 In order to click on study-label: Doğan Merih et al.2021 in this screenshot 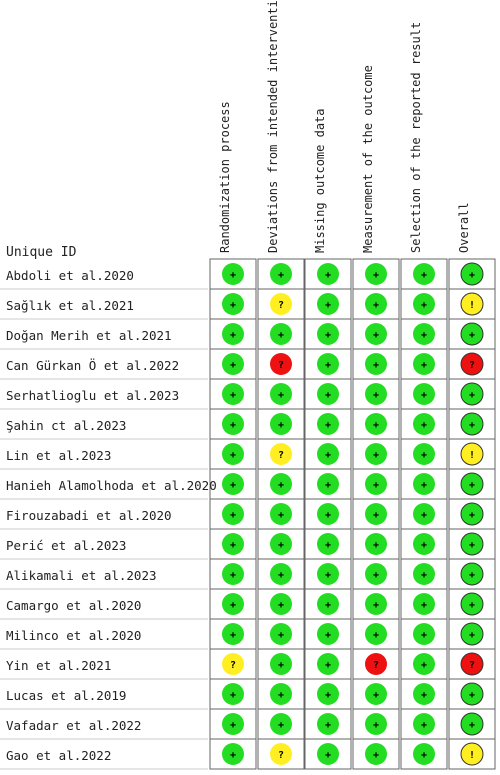, I will do `click(89, 335)`.